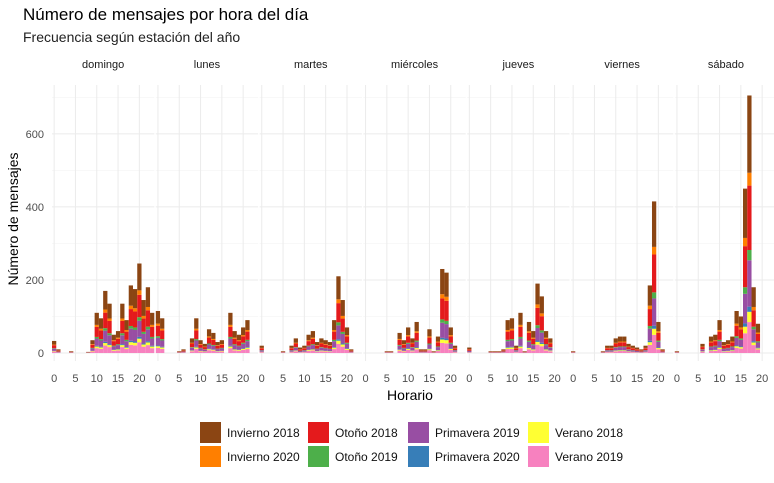  What do you see at coordinates (410, 395) in the screenshot?
I see `x-axis-title: Horario` at bounding box center [410, 395].